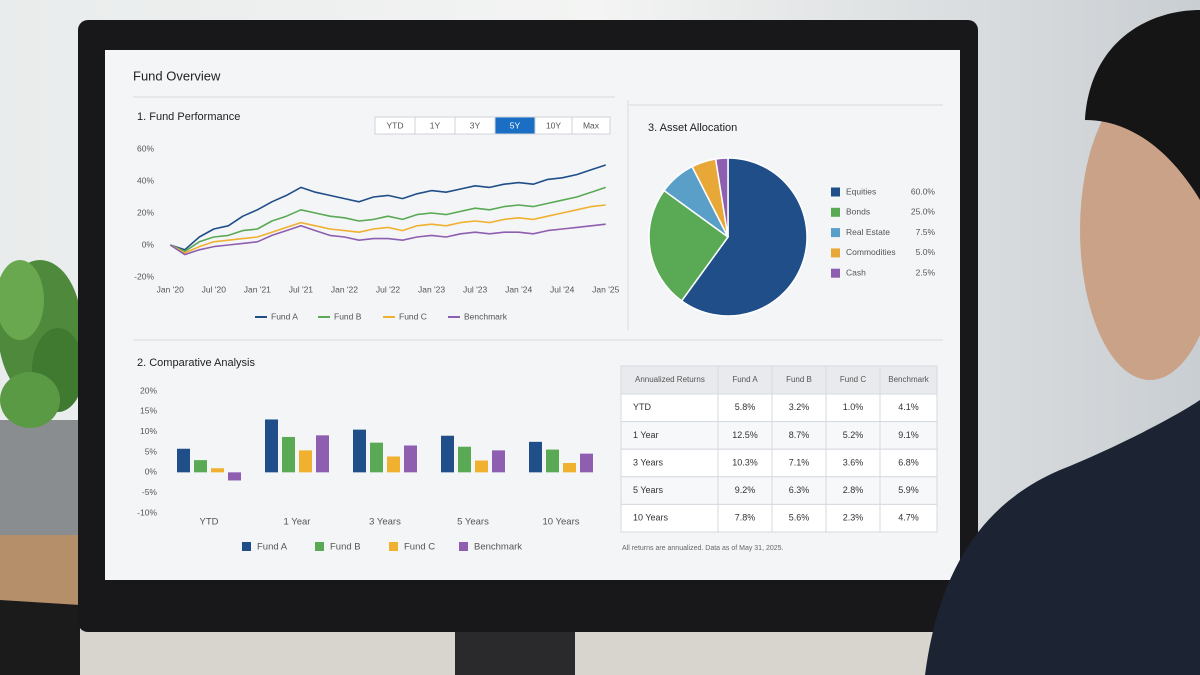  Describe the element at coordinates (170, 289) in the screenshot. I see `x-tick-label: Jan '20` at that location.